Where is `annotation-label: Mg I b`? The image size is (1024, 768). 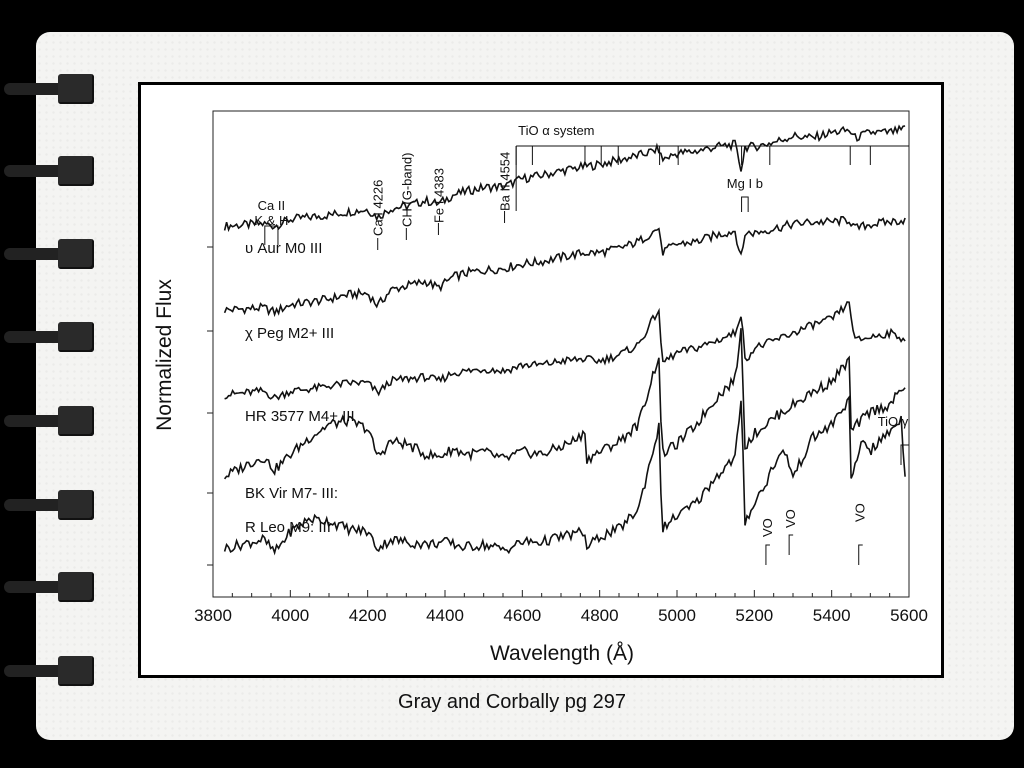 annotation-label: Mg I b is located at coordinates (745, 183).